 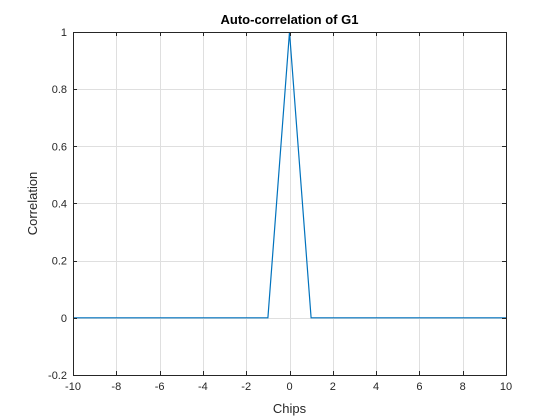 I want to click on chart-title: Auto-correlation of G1, so click(x=290, y=19).